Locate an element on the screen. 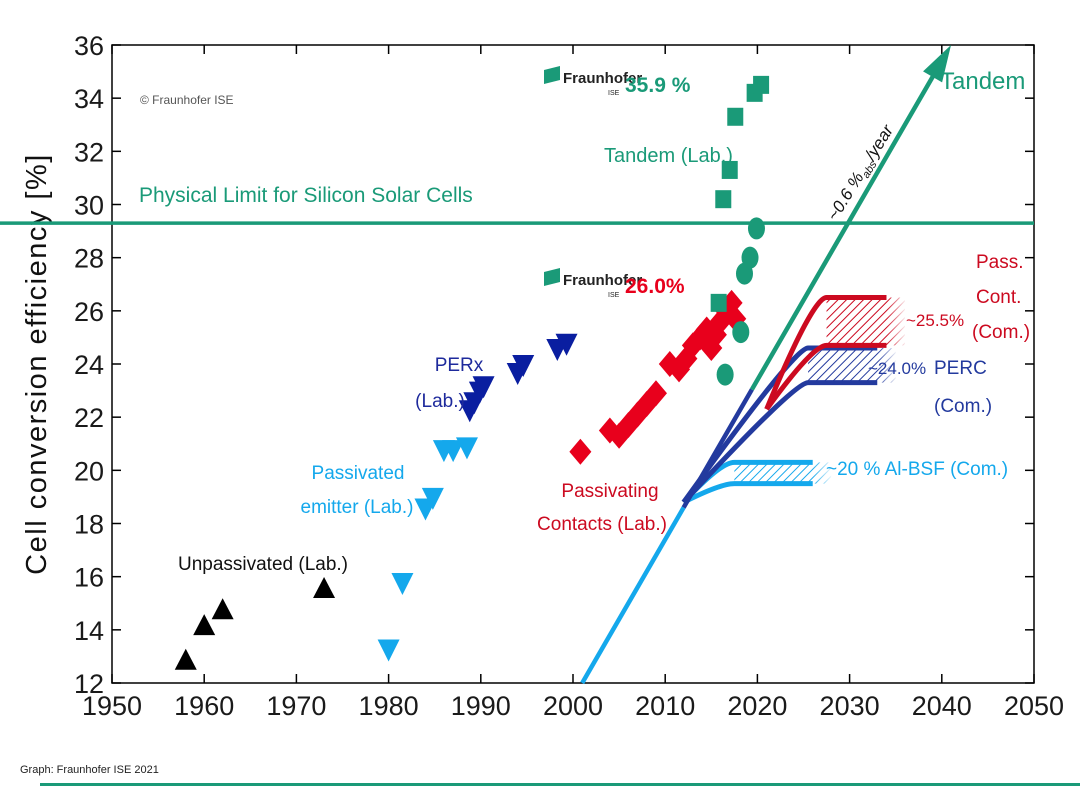 The height and width of the screenshot is (786, 1080). pass-cont-com-label-line1: Pass. is located at coordinates (1000, 262).